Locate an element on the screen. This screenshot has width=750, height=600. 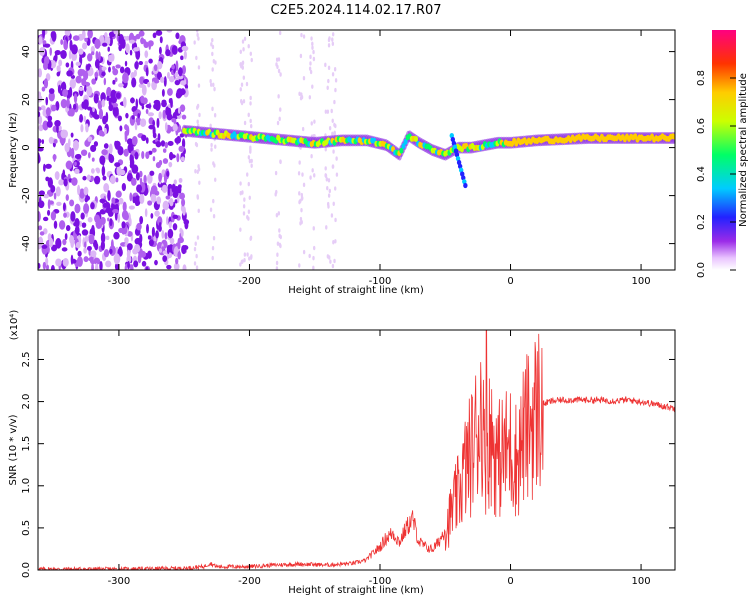
x-tick-label: 0 is located at coordinates (510, 281).